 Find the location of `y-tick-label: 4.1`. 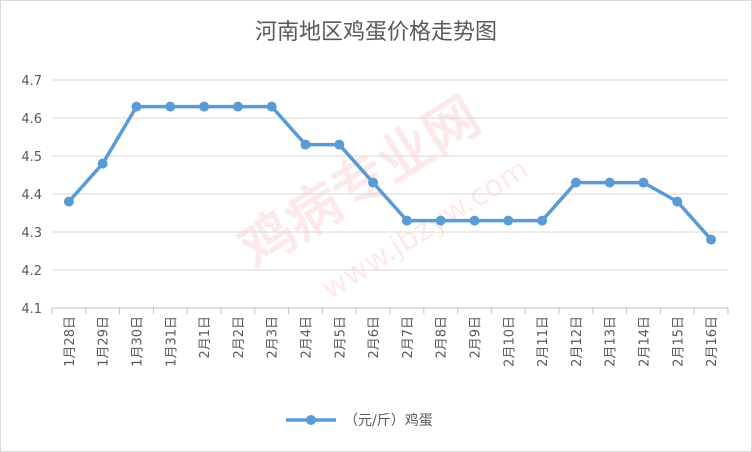

y-tick-label: 4.1 is located at coordinates (31, 309).